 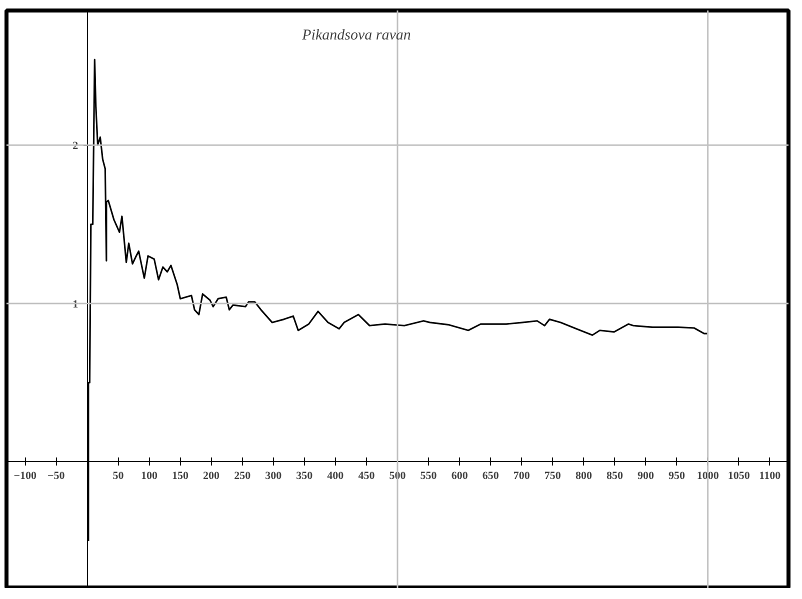 What do you see at coordinates (677, 476) in the screenshot?
I see `x-tick-label: 950` at bounding box center [677, 476].